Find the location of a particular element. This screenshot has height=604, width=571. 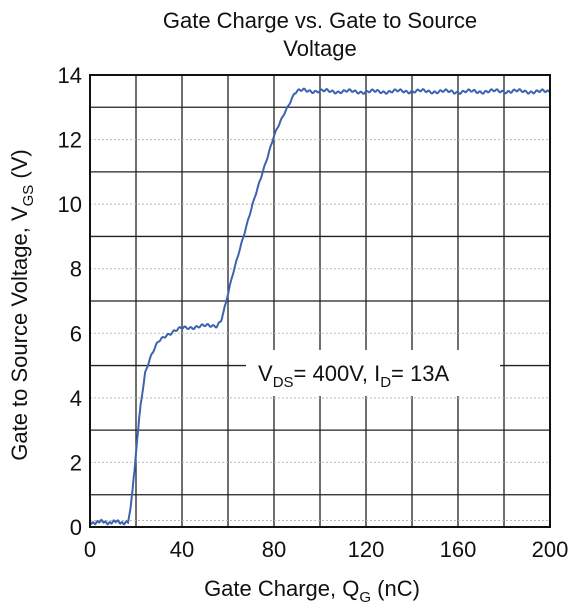

x-tick-label: 160 is located at coordinates (458, 549).